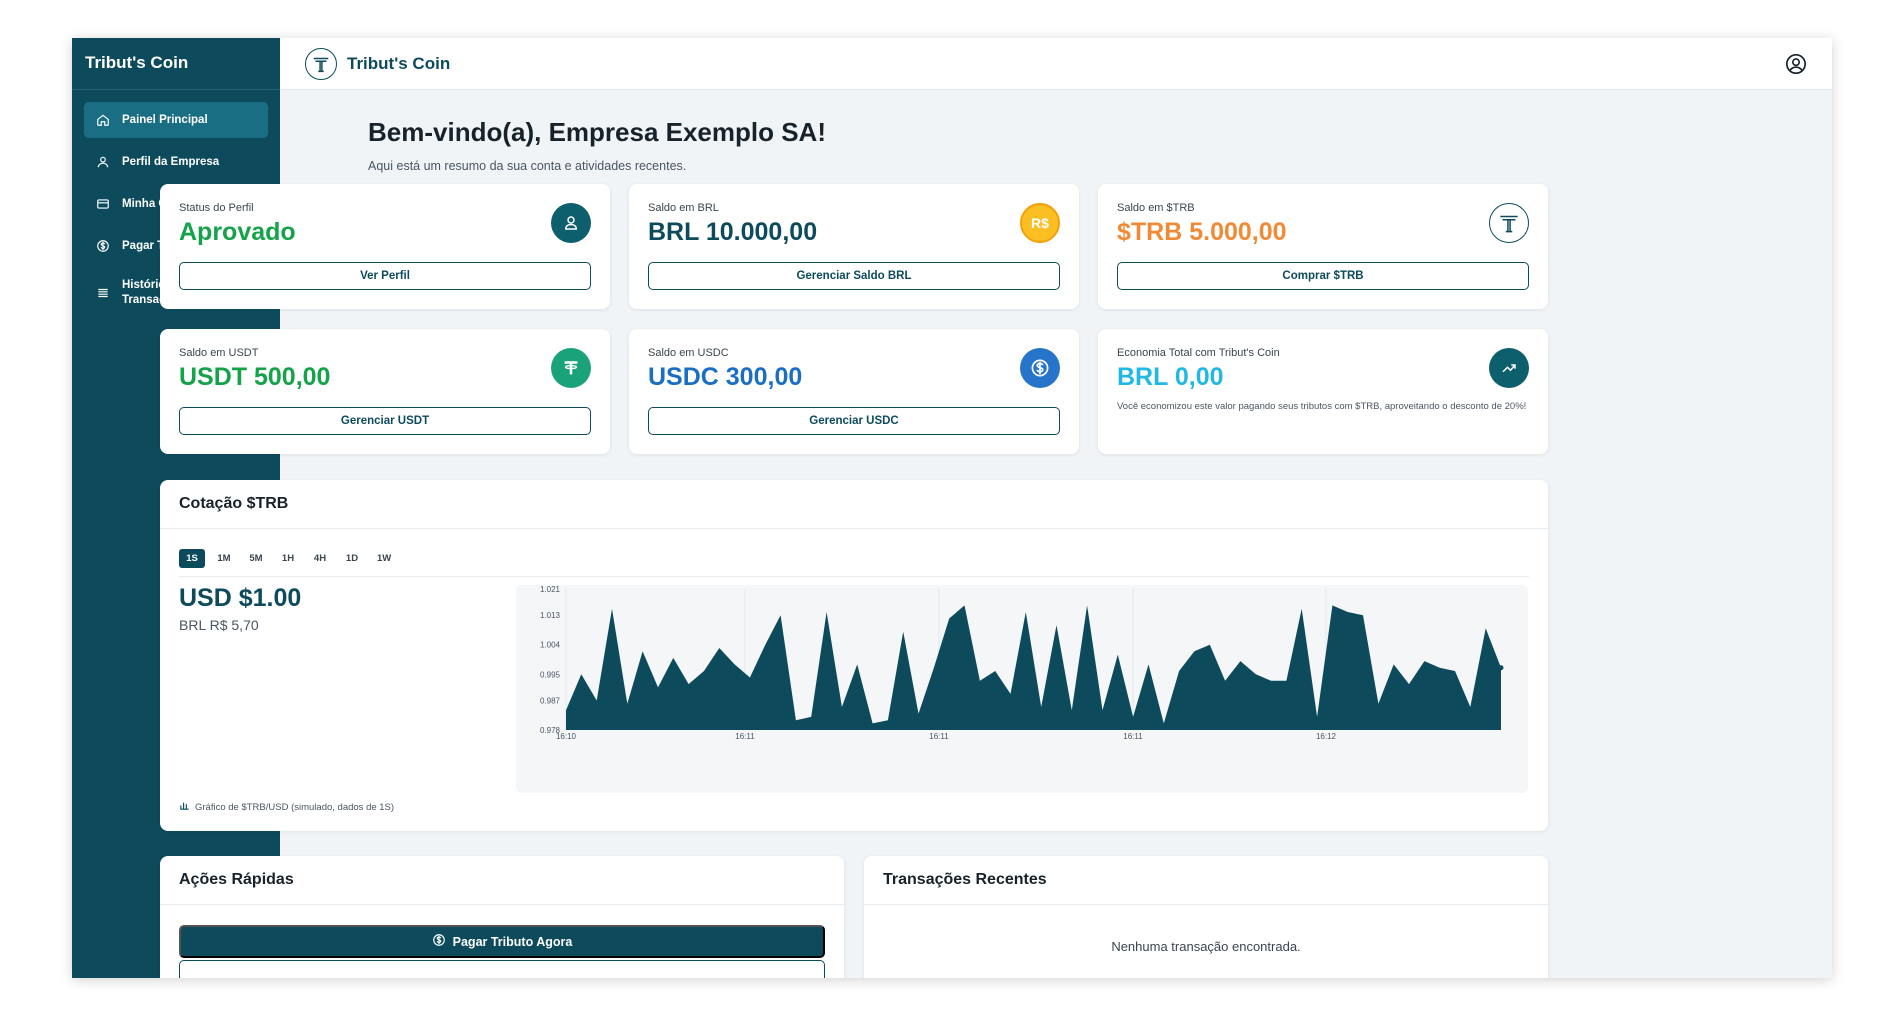  I want to click on button-label: Pagar Tributo Agora, so click(512, 941).